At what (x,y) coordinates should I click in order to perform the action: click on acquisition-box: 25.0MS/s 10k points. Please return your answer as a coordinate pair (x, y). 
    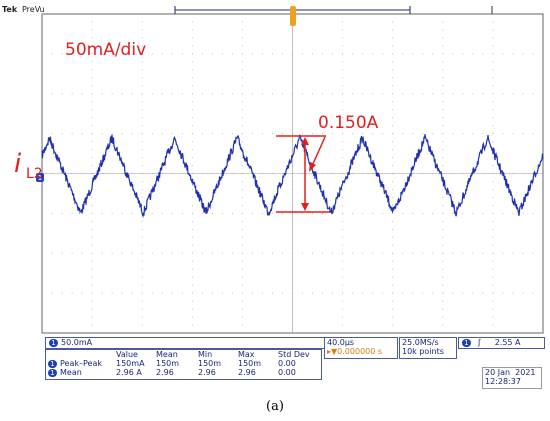
    Looking at the image, I should click on (428, 348).